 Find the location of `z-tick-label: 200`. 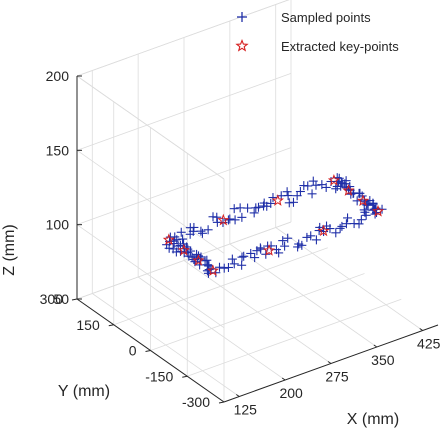

z-tick-label: 200 is located at coordinates (58, 76).